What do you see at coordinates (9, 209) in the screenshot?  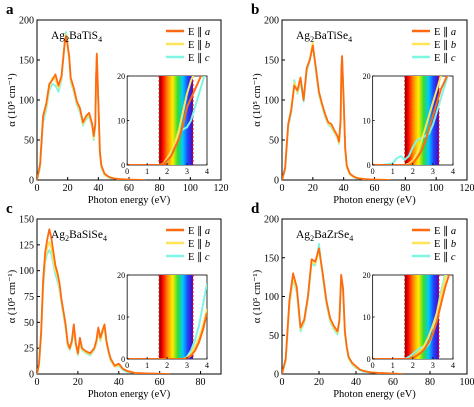 I see `panel-letter: c` at bounding box center [9, 209].